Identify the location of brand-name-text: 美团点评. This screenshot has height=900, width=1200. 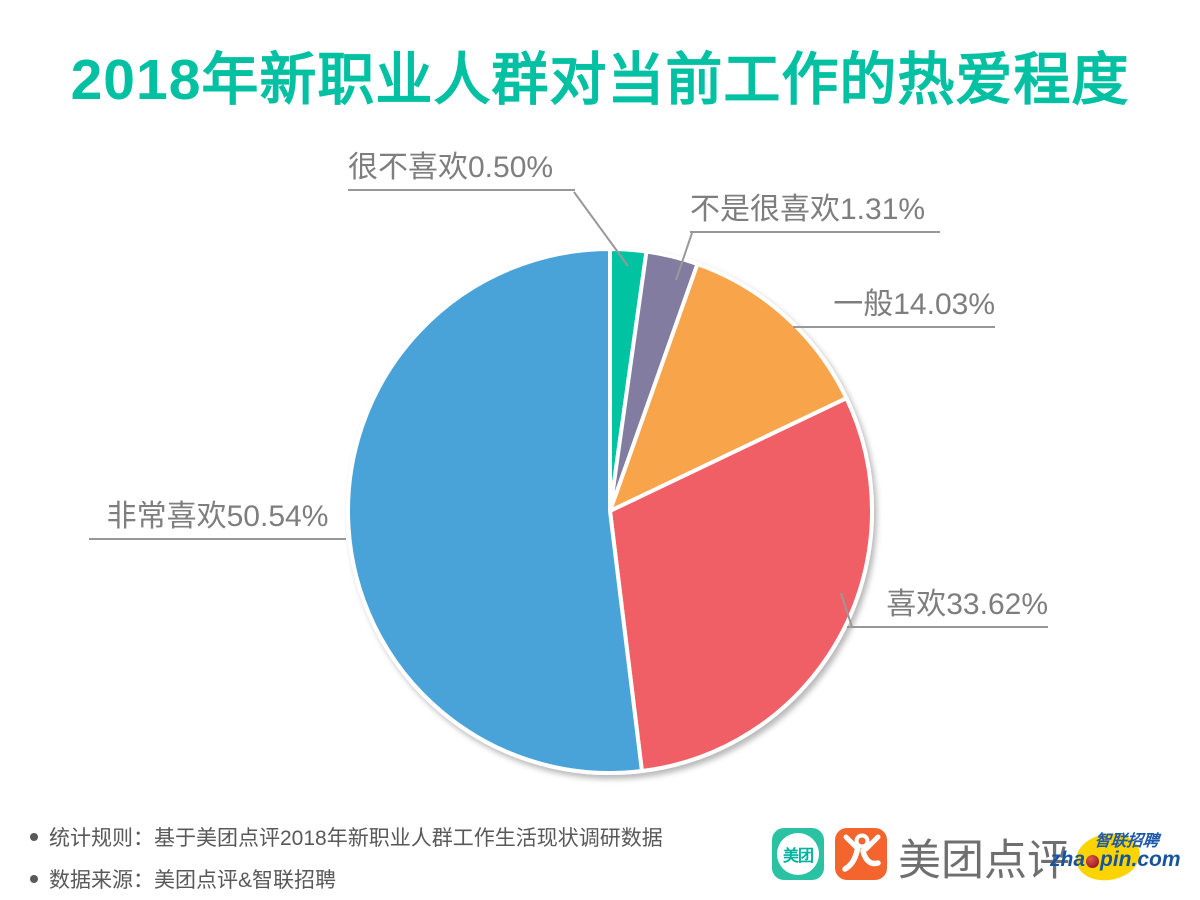
(984, 861).